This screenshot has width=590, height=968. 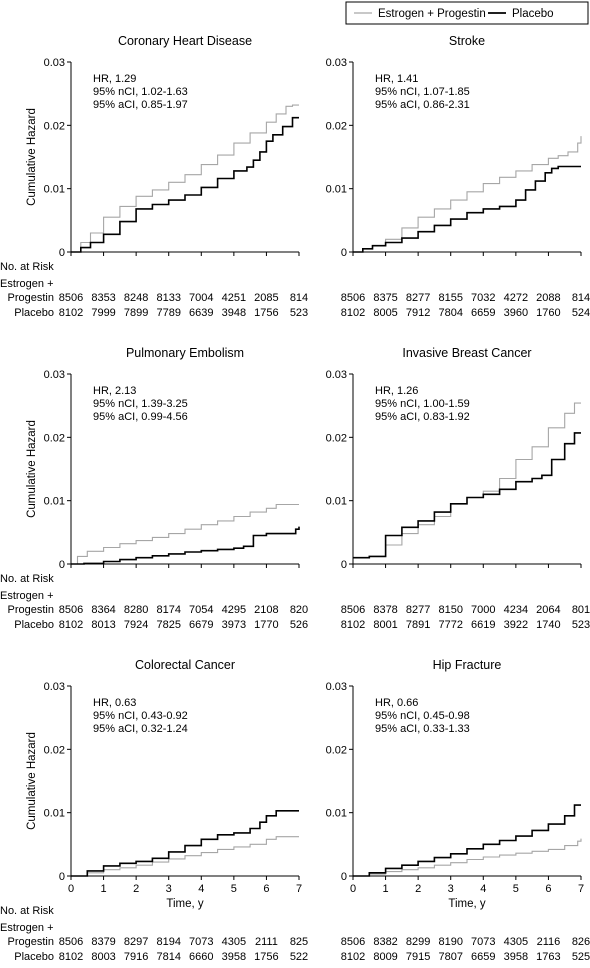 What do you see at coordinates (103, 942) in the screenshot?
I see `at-risk-value: 8379` at bounding box center [103, 942].